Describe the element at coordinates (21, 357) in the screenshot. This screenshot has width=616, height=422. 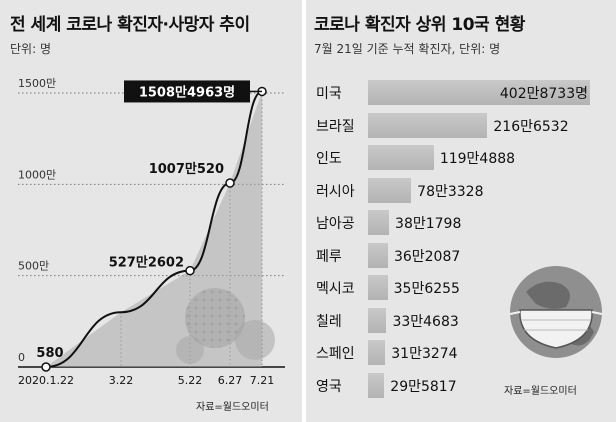
I see `y-tick-label: 0` at that location.